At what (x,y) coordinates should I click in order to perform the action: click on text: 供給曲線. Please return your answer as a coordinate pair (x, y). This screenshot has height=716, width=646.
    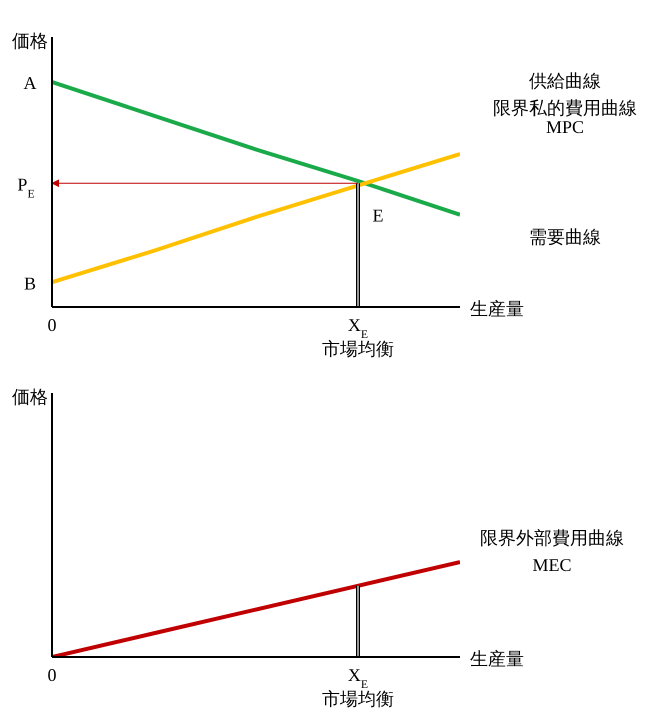
    Looking at the image, I should click on (565, 81).